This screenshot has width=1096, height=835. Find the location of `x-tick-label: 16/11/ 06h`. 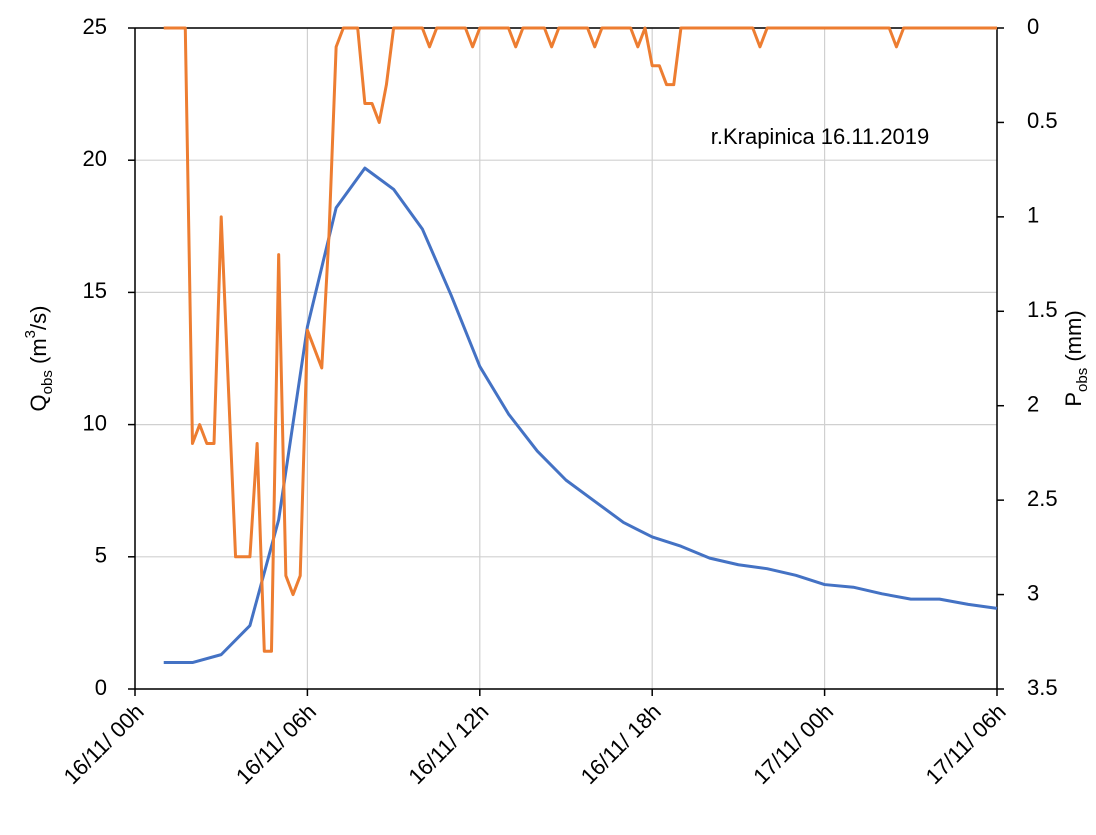

x-tick-label: 16/11/ 06h is located at coordinates (276, 744).